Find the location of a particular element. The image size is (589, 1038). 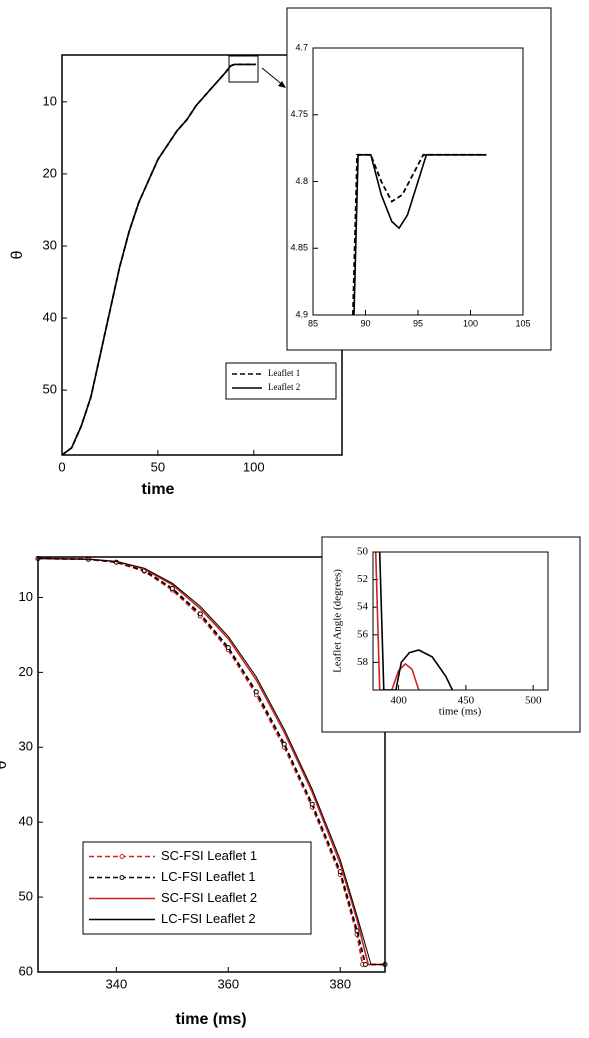

x-tick-label: 500 is located at coordinates (533, 701).